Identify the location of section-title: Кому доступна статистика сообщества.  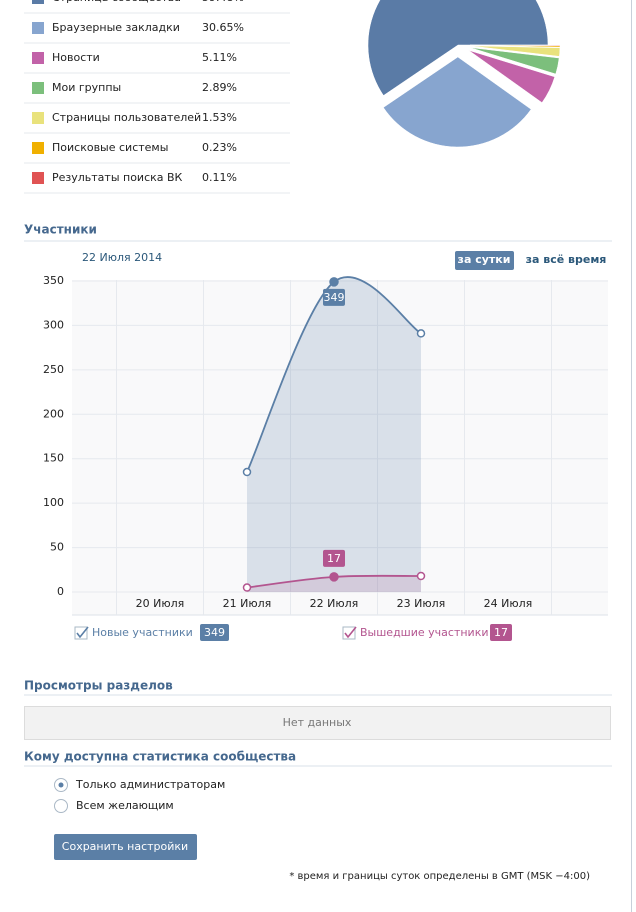
(160, 757).